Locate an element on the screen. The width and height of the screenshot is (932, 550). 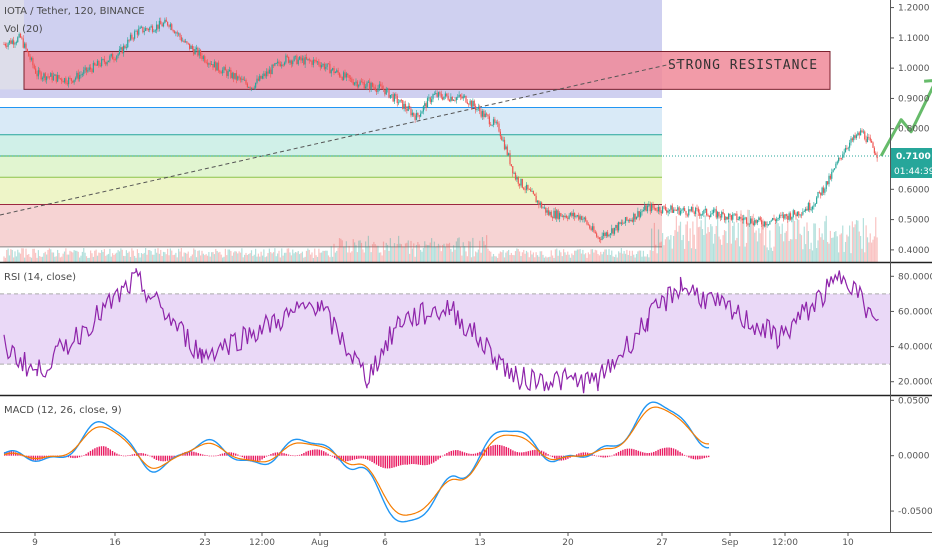
rsi-band is located at coordinates (445, 329).